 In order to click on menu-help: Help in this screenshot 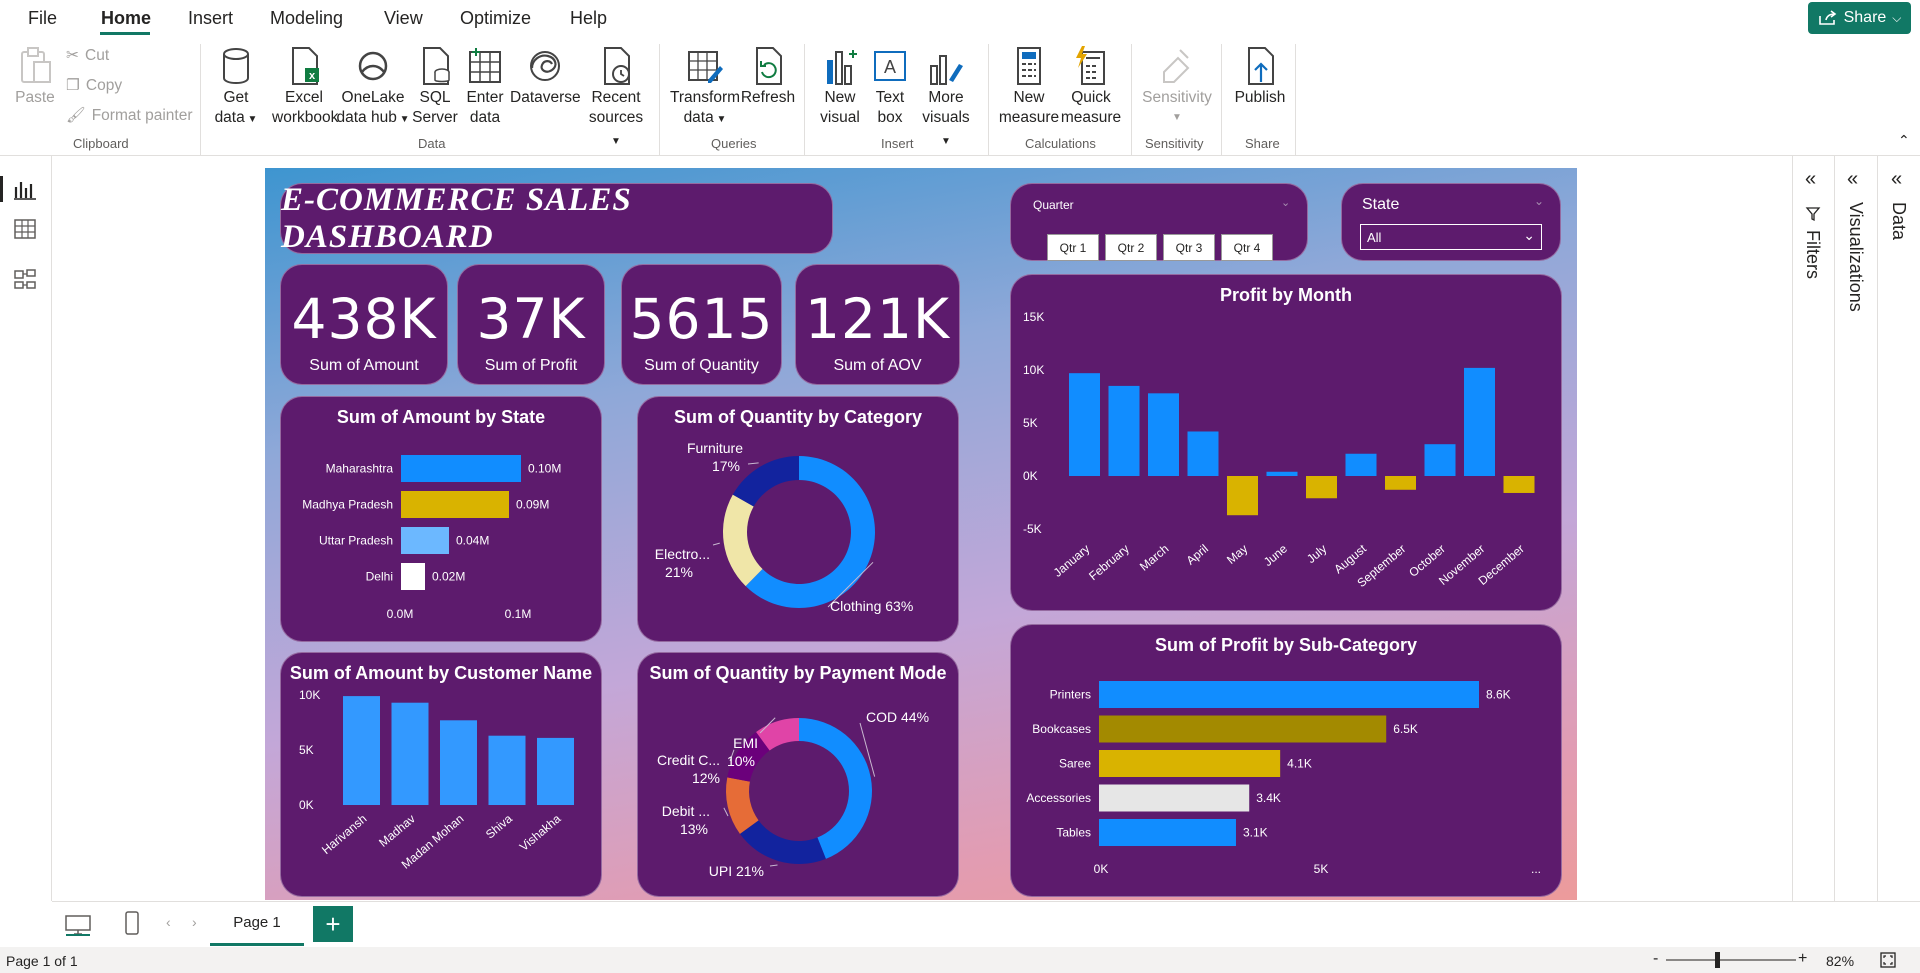, I will do `click(589, 18)`.